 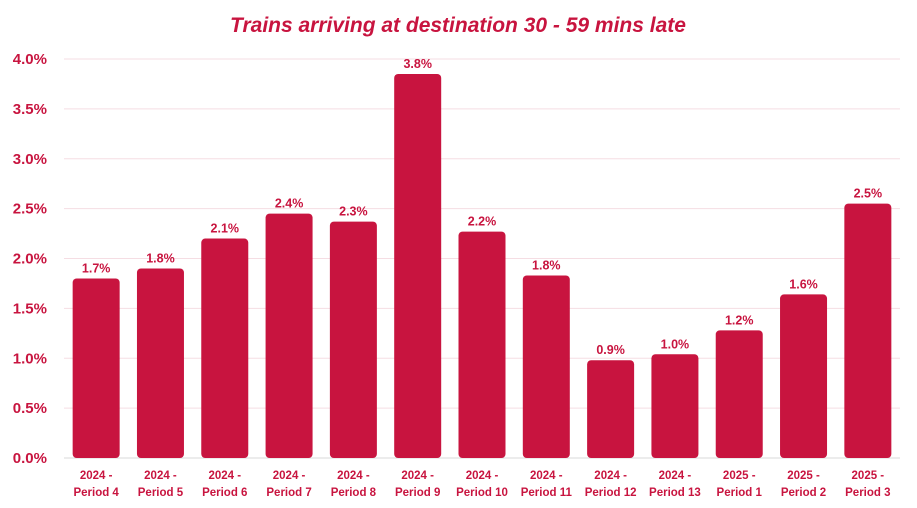 I want to click on y-tick-label: 3.5%, so click(x=30, y=109).